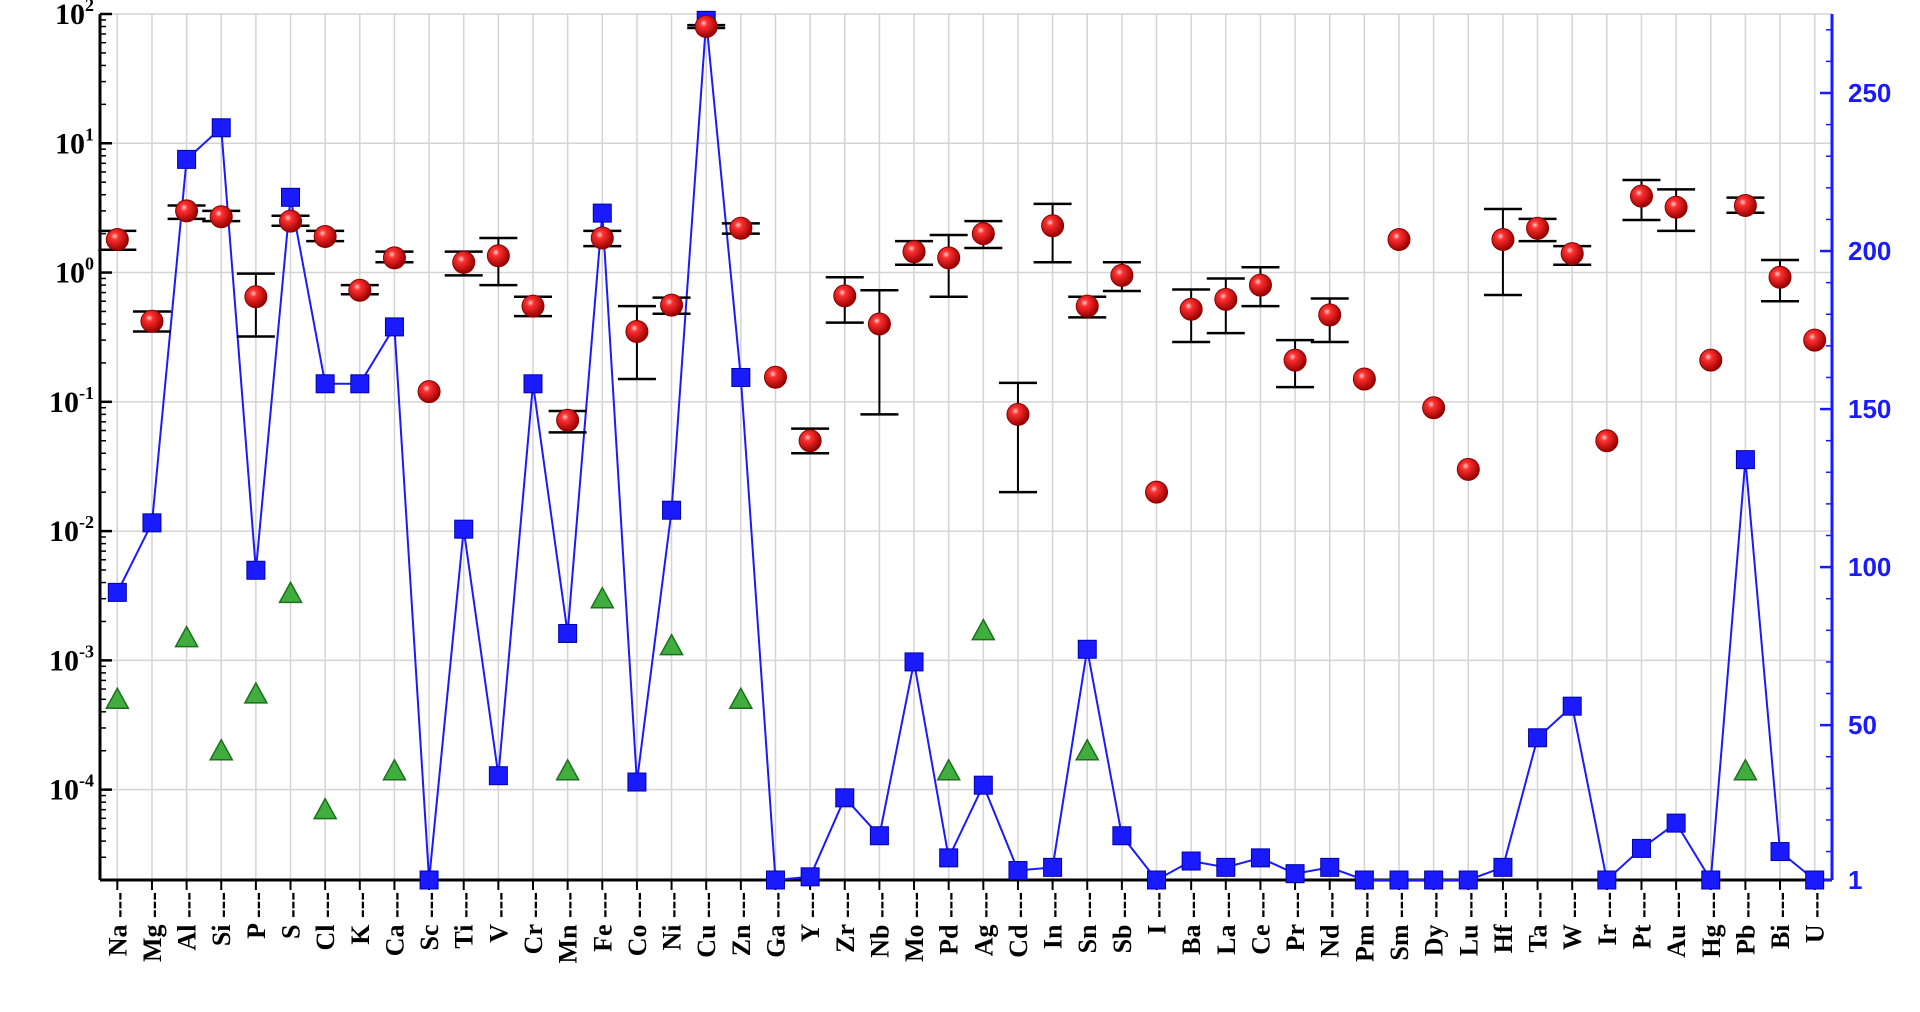  What do you see at coordinates (291, 915) in the screenshot?
I see `x-category-label: S ---` at bounding box center [291, 915].